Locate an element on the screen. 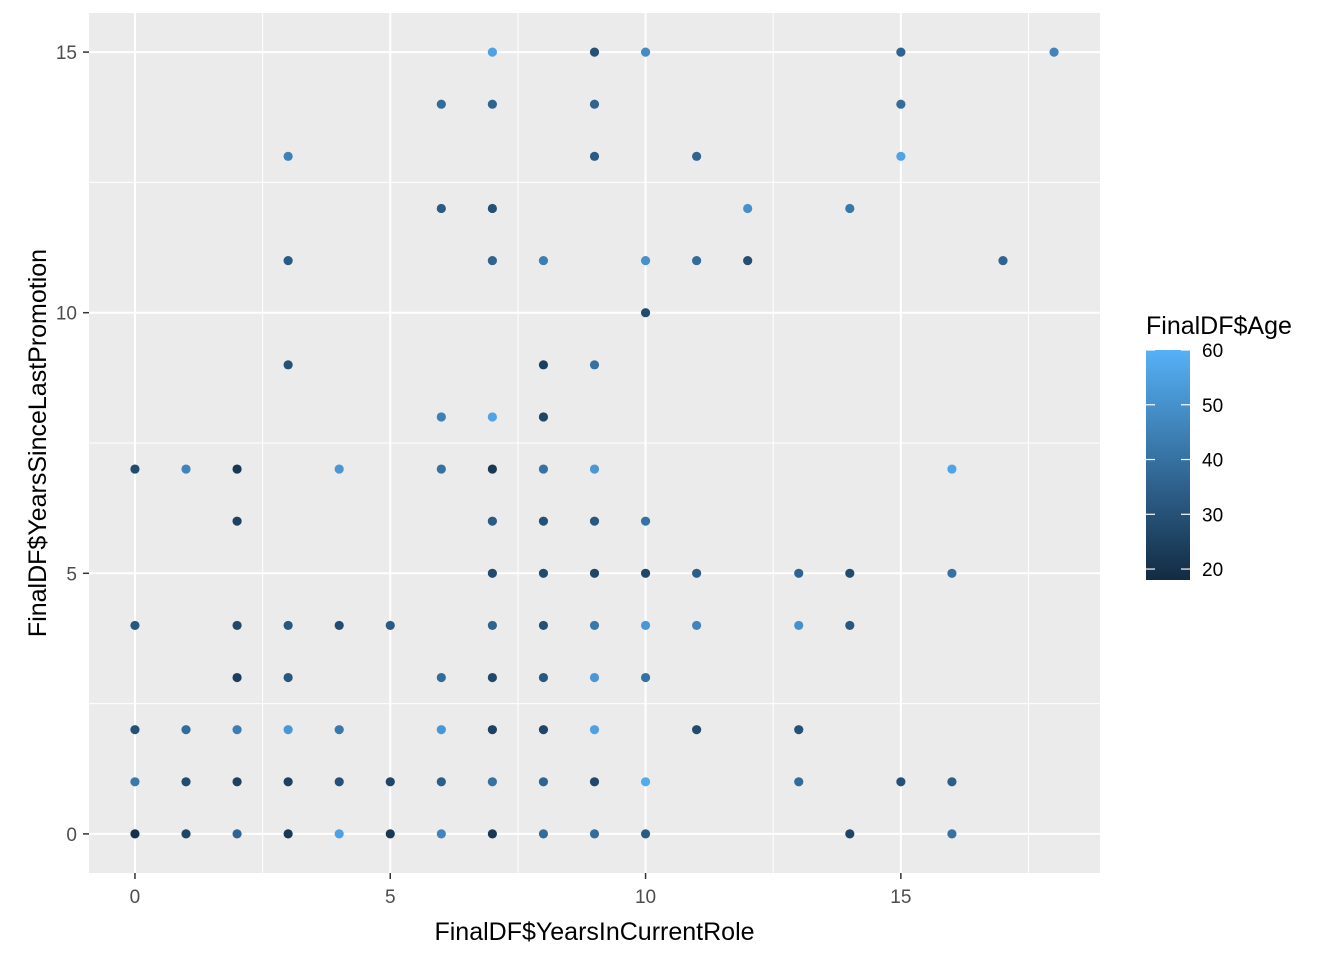 This screenshot has height=960, width=1344. color-legend: FinalDF$Age 20 30 40 50 60 is located at coordinates (1219, 446).